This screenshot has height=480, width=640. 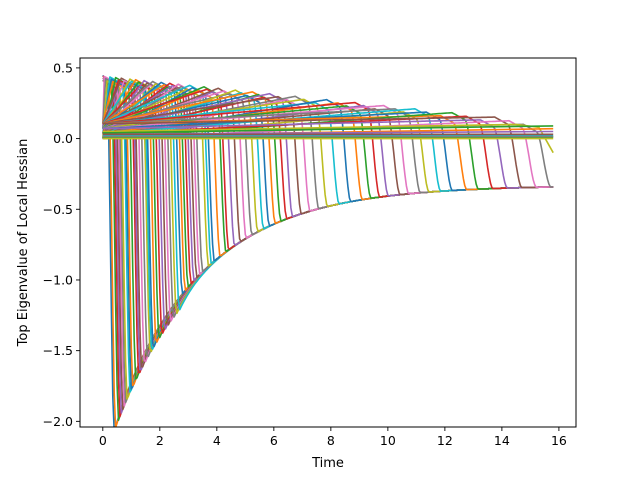 I want to click on x-tick-label: 6, so click(x=274, y=440).